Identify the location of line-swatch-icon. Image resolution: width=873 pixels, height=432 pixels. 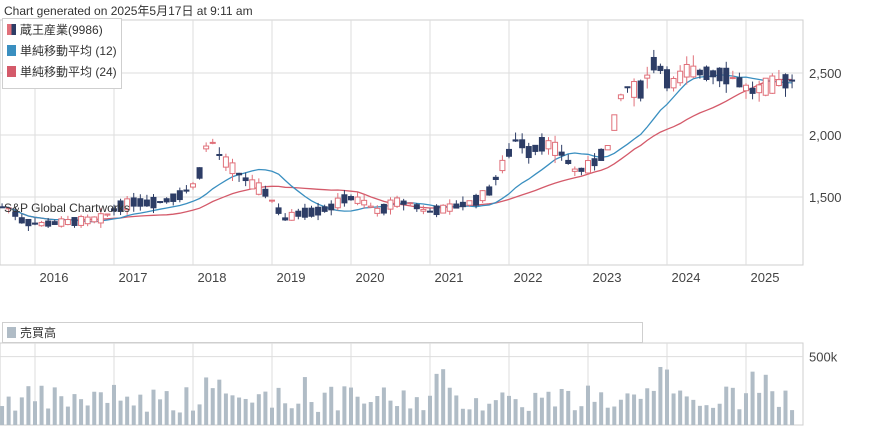
(11, 71).